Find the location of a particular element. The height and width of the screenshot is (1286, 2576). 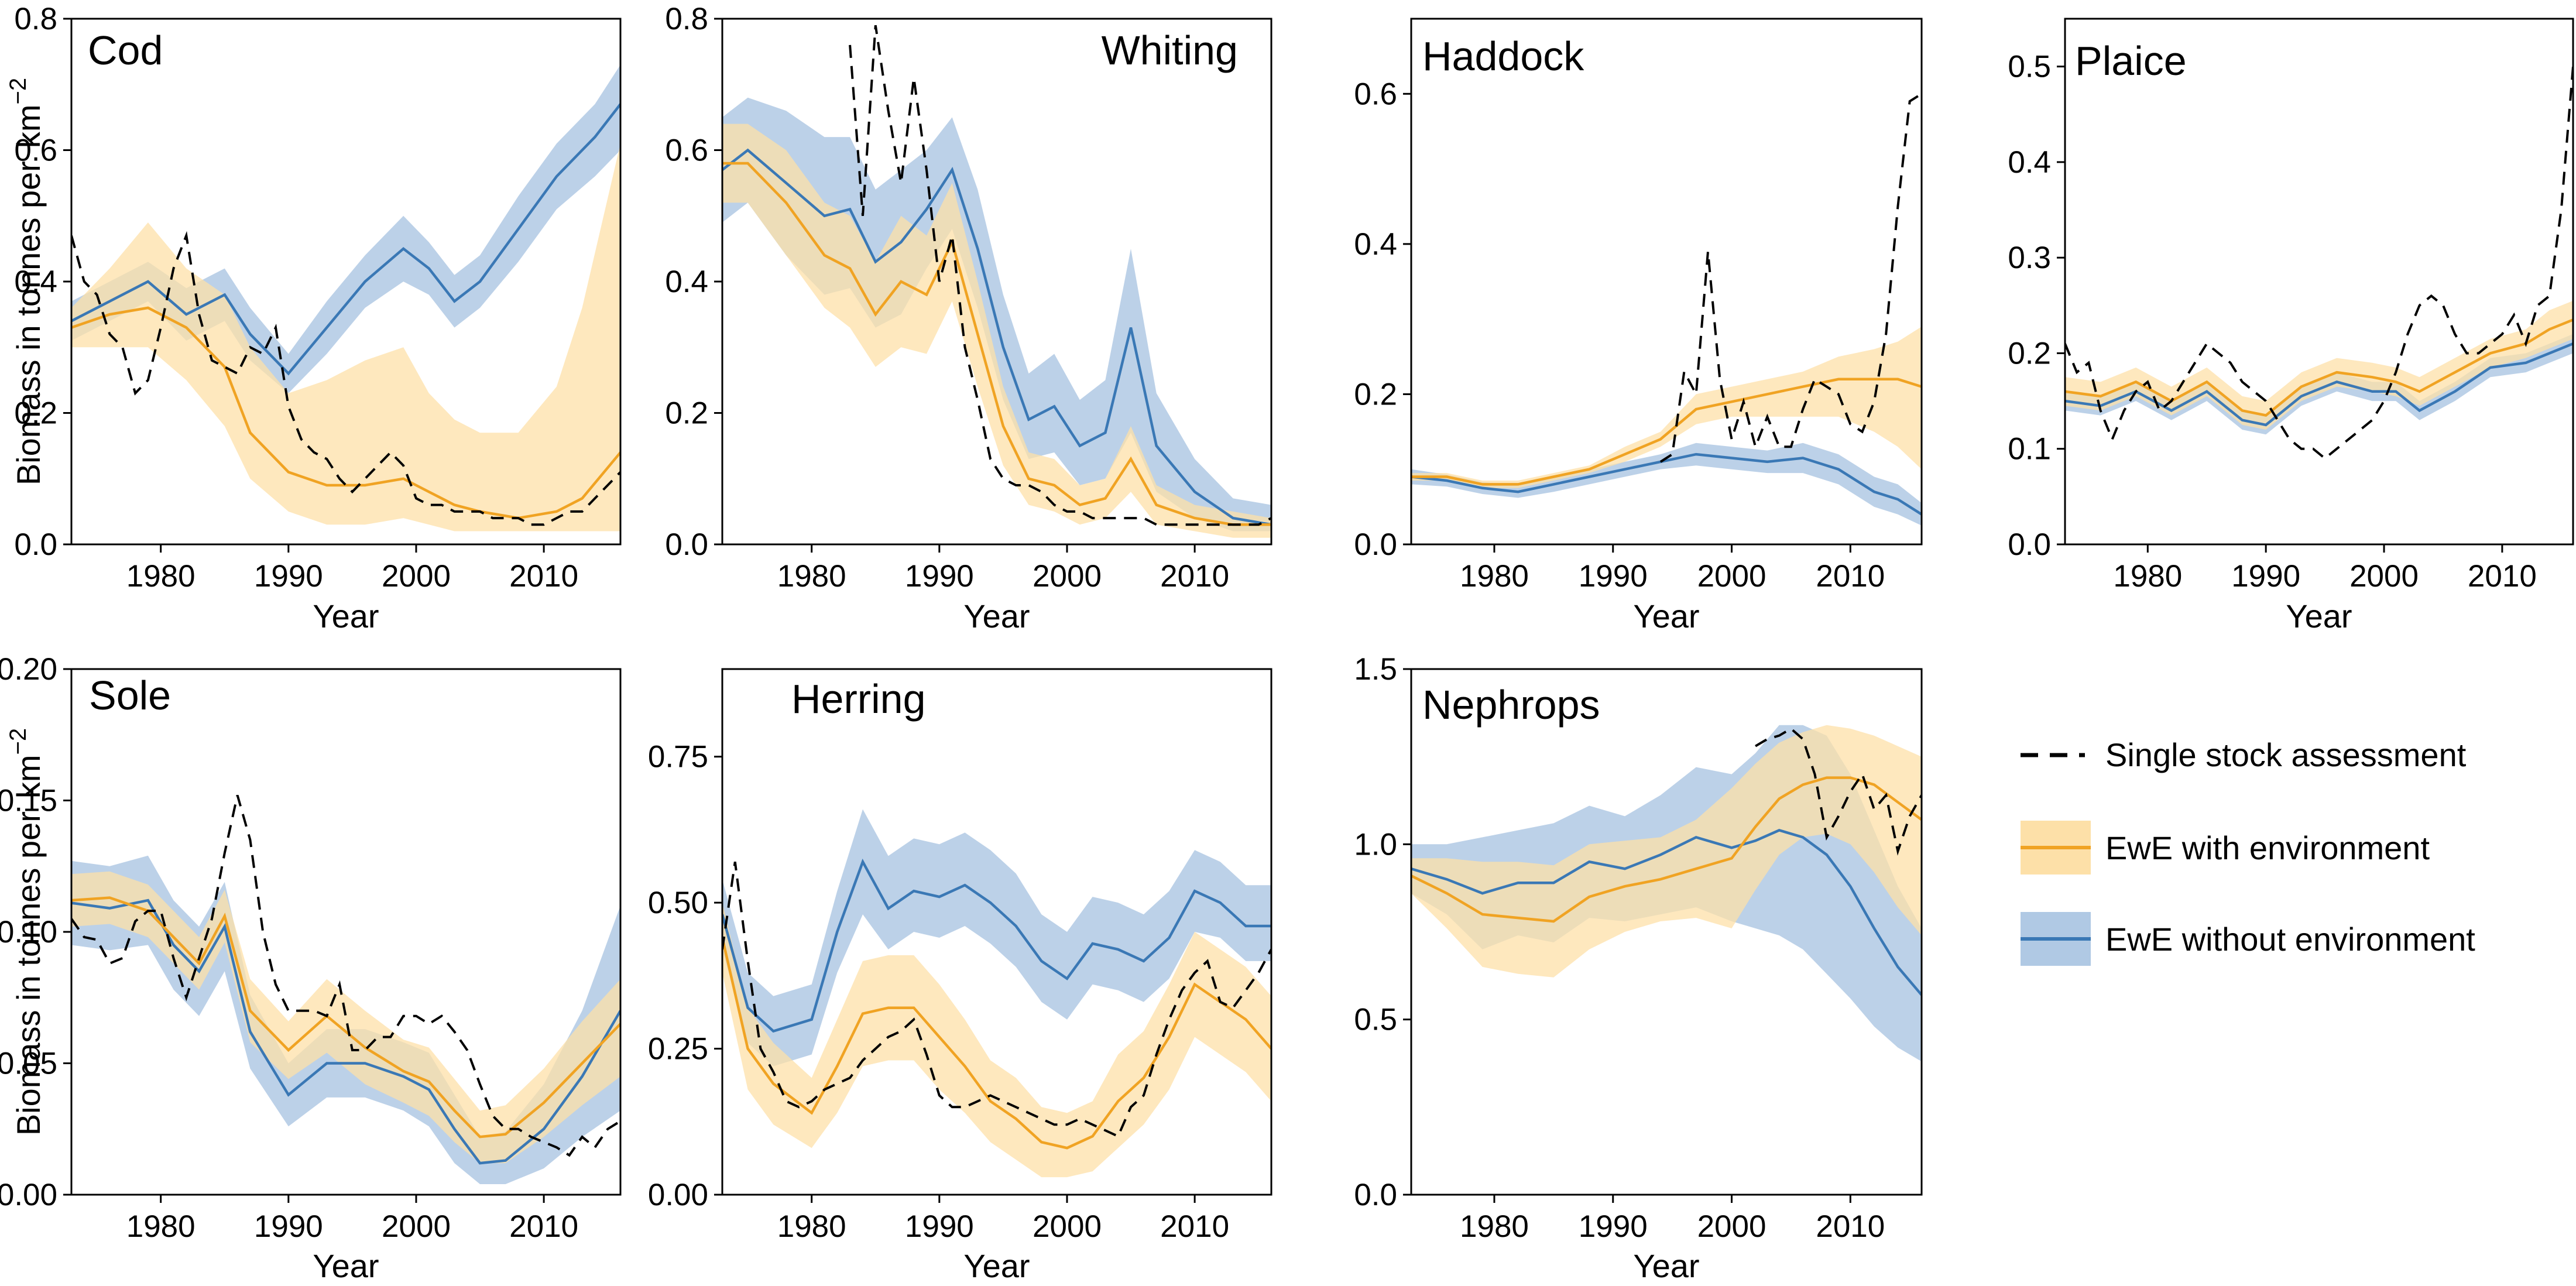

y-axis-title-bottom: Biomass in tonnes perkm−2 is located at coordinates (26, 932).